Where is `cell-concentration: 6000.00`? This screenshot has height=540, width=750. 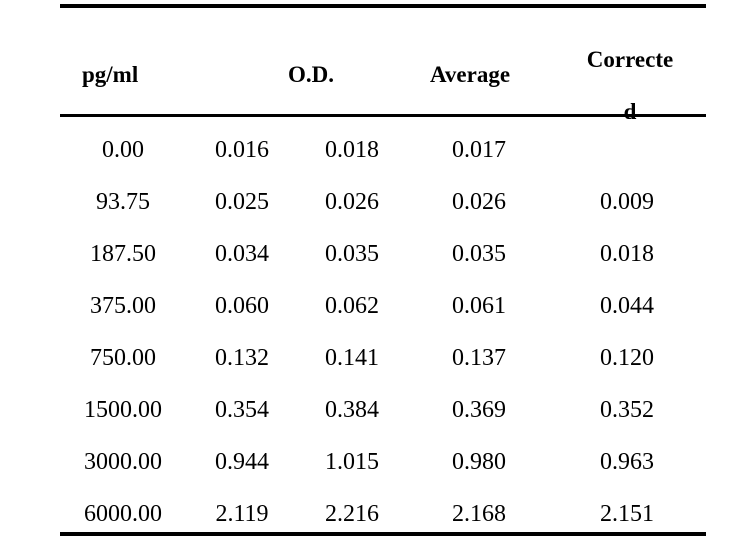 cell-concentration: 6000.00 is located at coordinates (123, 514).